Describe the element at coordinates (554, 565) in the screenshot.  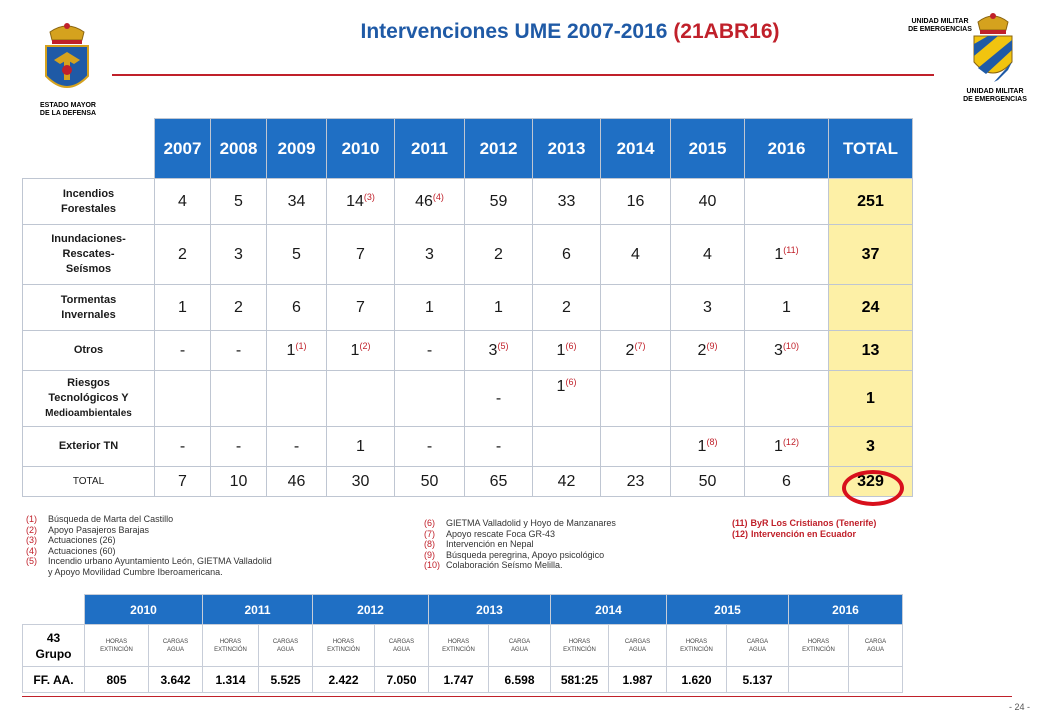
I see `footnote-line: (10) Colaboración Seísmo Melilla.` at that location.